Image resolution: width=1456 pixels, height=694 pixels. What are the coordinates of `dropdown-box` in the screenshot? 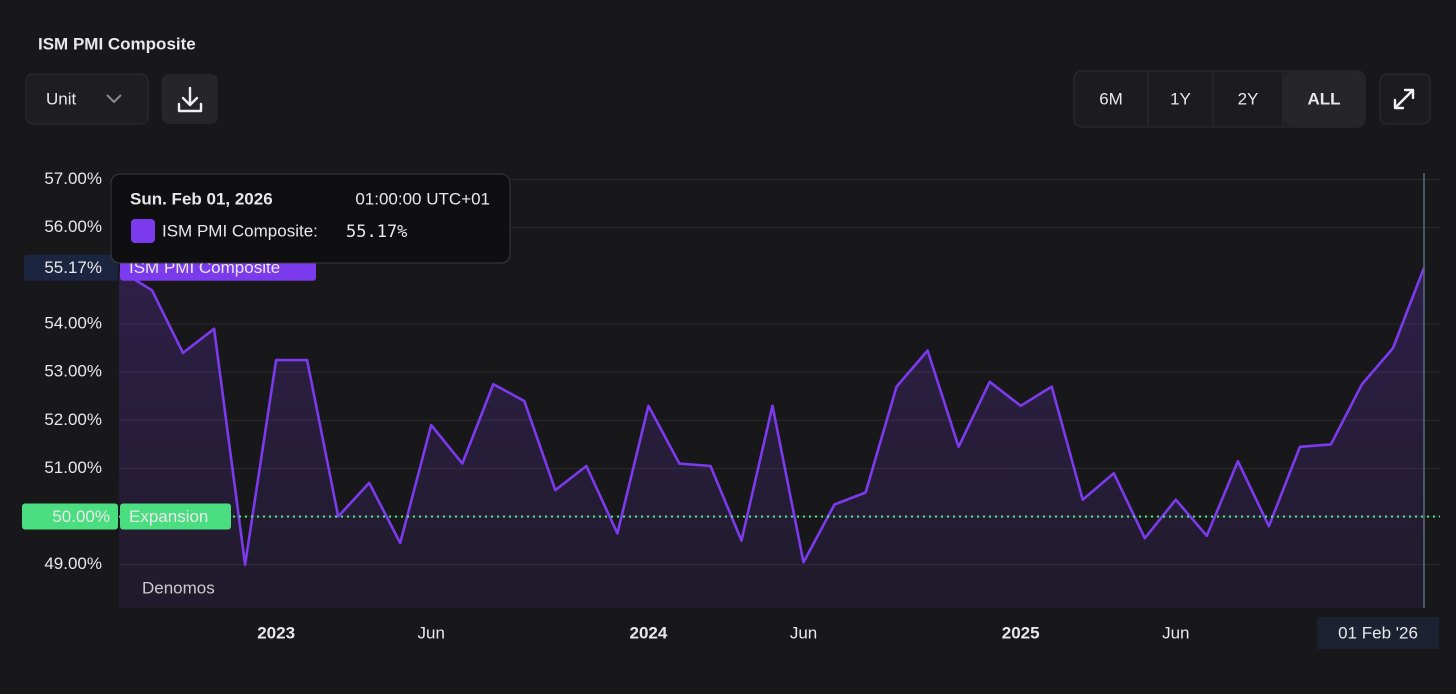 It's located at (87, 99).